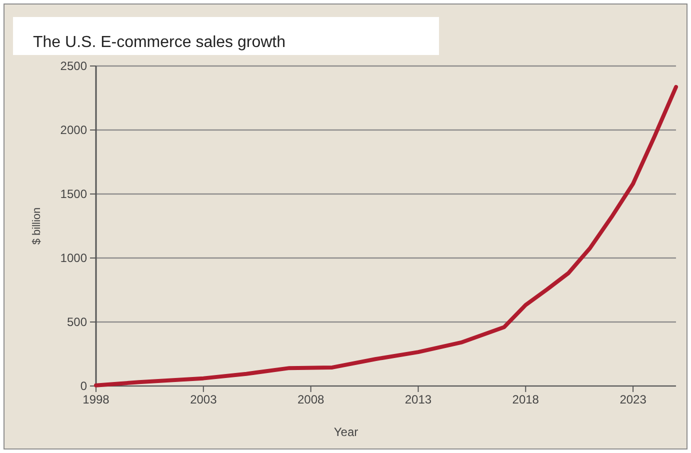  What do you see at coordinates (74, 65) in the screenshot?
I see `y-tick-label: 2500` at bounding box center [74, 65].